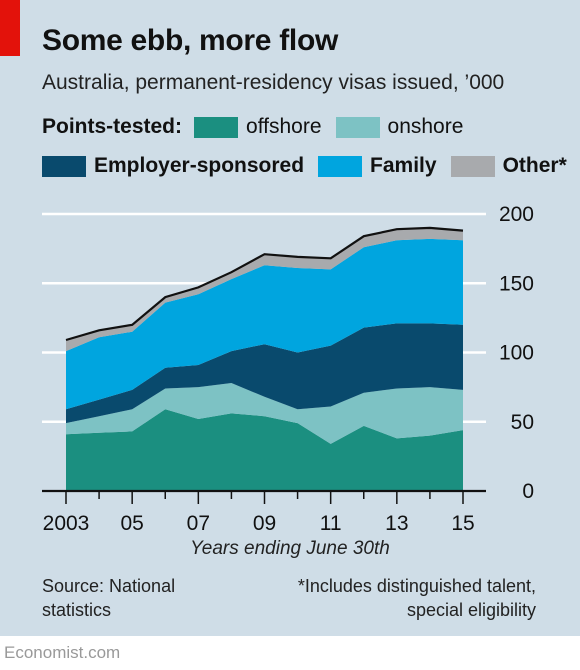 The image size is (580, 670). I want to click on x-tick-label-07: 07, so click(198, 523).